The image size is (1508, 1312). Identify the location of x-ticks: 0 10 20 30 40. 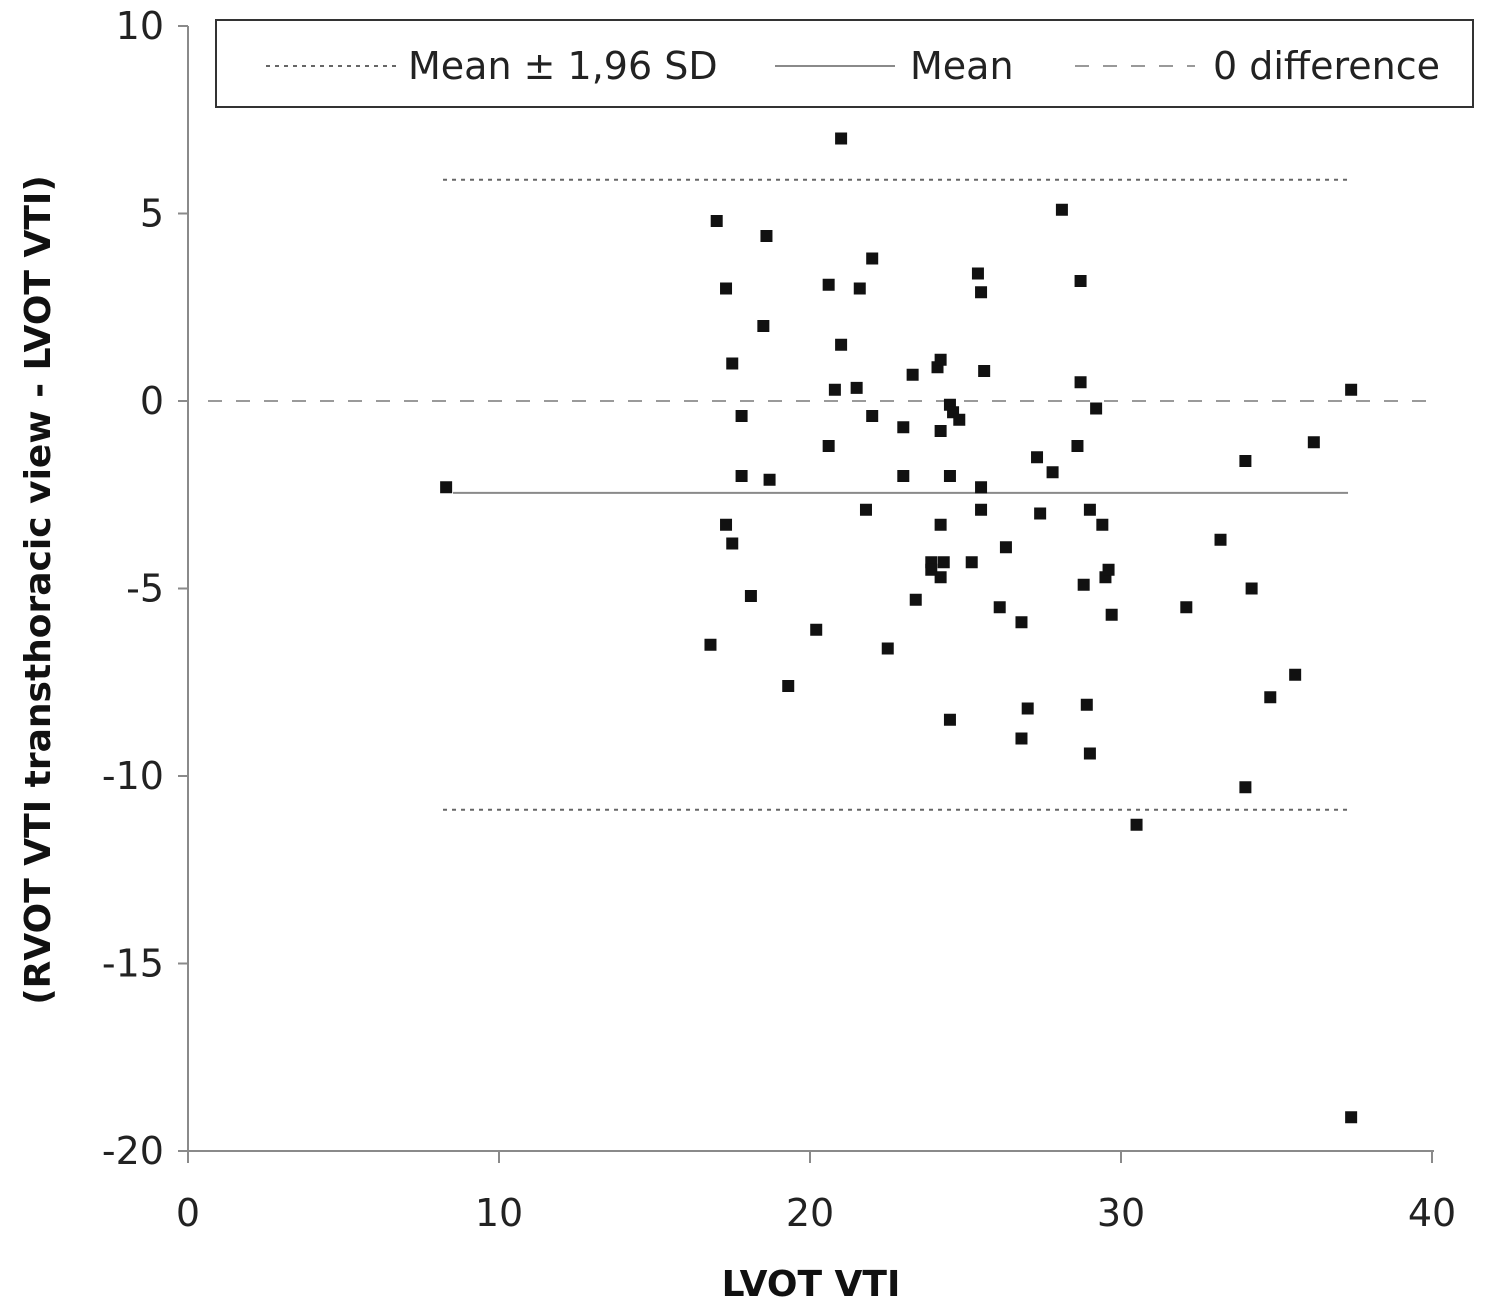
(816, 1193).